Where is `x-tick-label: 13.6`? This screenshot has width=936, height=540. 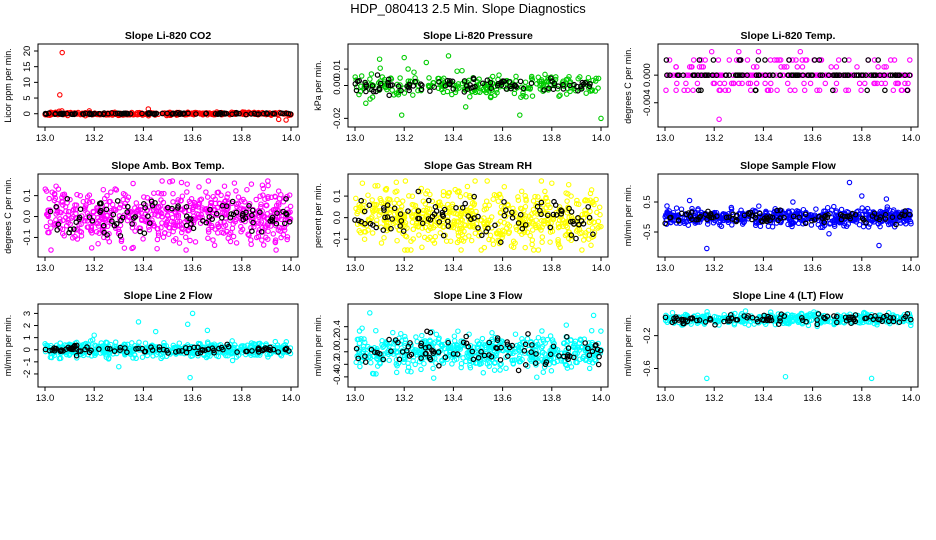
x-tick-label: 13.6 is located at coordinates (192, 268).